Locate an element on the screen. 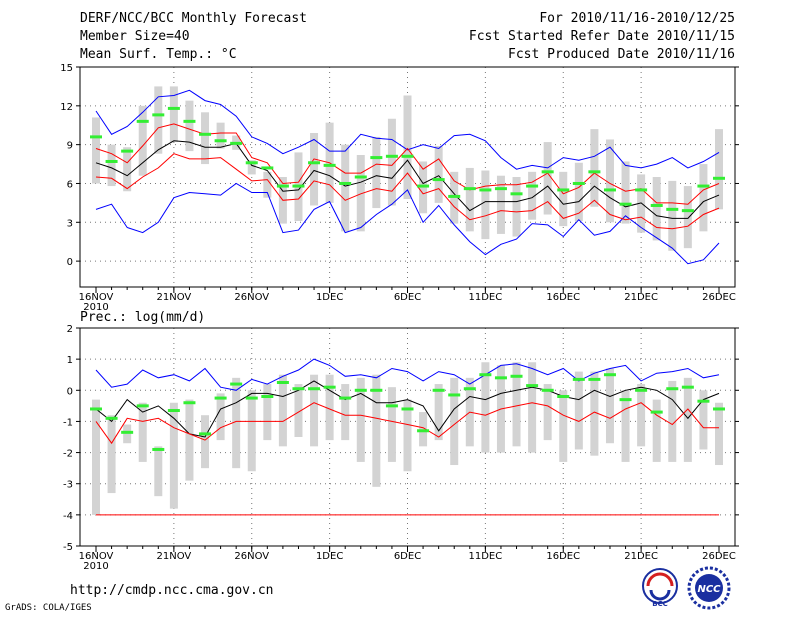  x-tick-label: 16DEC is located at coordinates (563, 556).